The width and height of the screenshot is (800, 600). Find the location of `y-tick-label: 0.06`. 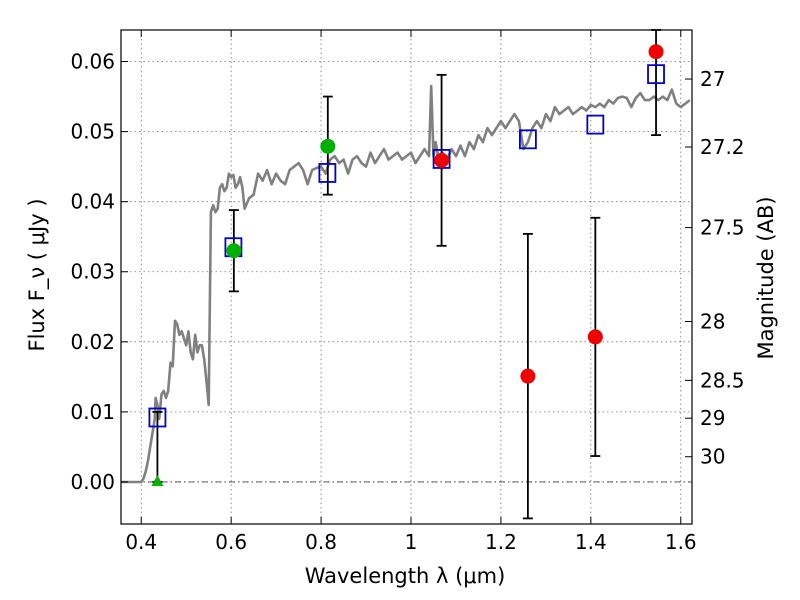

y-tick-label: 0.06 is located at coordinates (92, 62).